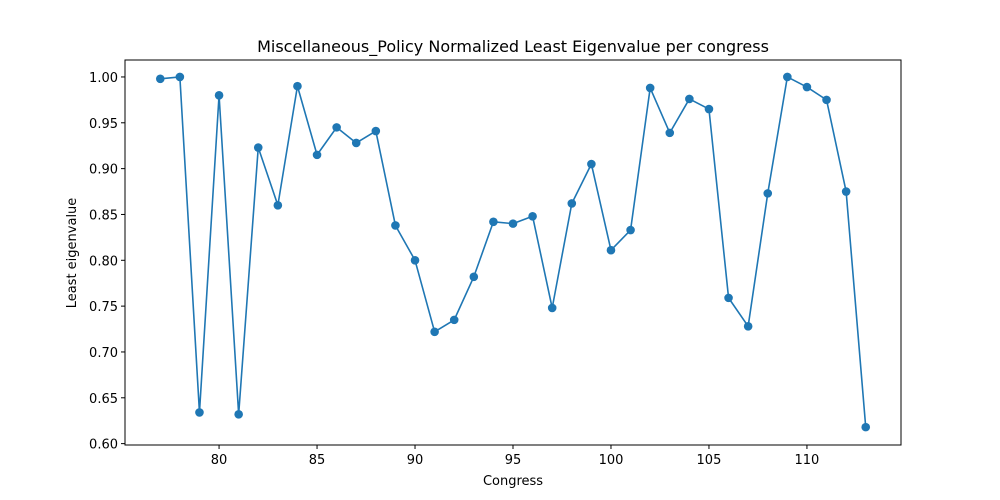  Describe the element at coordinates (103, 445) in the screenshot. I see `y-tick-label: 0.60` at that location.